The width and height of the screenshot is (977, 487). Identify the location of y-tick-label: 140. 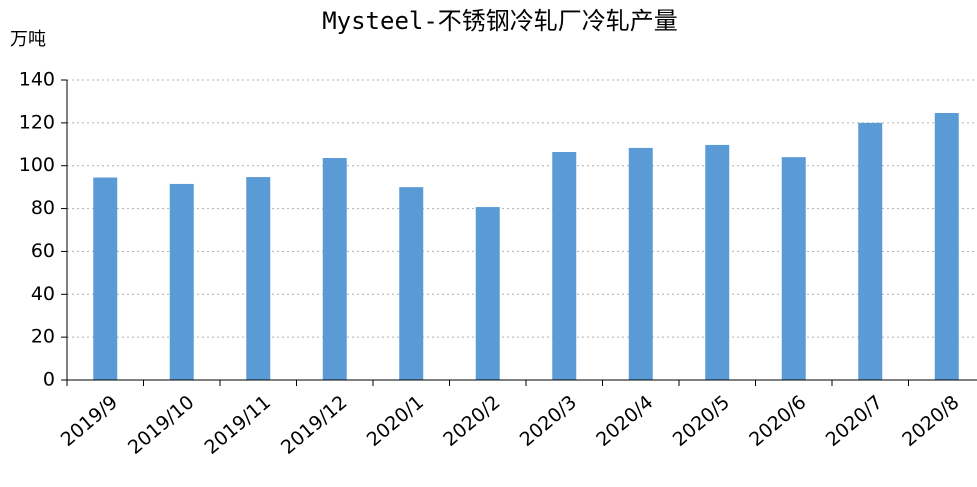
(37, 80).